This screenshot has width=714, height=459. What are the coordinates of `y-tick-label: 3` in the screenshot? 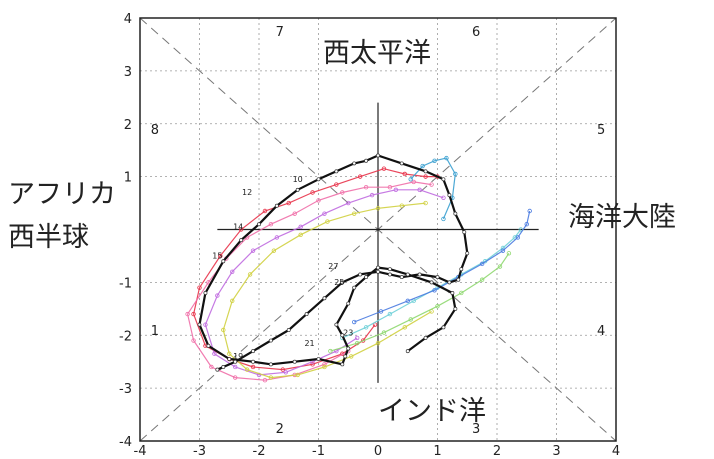 It's located at (128, 72).